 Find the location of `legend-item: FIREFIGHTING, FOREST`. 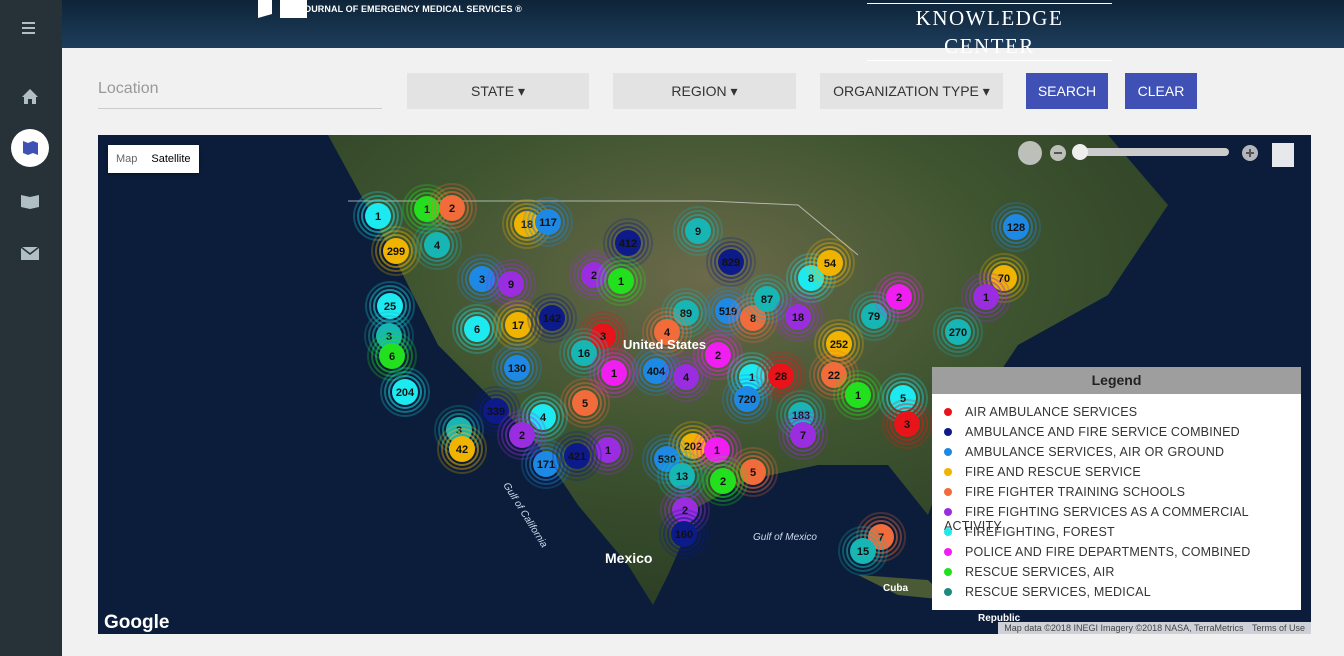

legend-item: FIREFIGHTING, FOREST is located at coordinates (1029, 532).